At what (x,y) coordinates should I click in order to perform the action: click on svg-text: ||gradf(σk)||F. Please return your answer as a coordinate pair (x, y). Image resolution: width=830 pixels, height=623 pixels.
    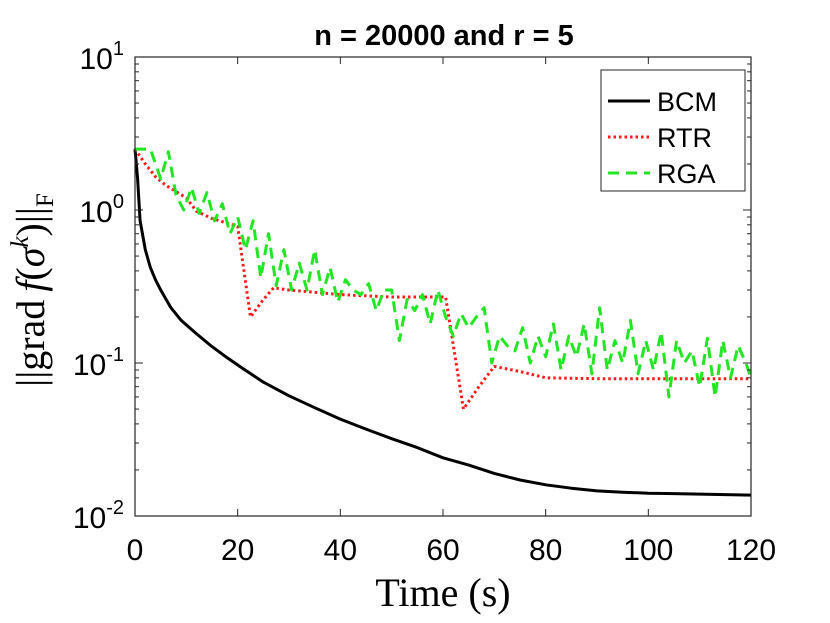
    Looking at the image, I should click on (33, 290).